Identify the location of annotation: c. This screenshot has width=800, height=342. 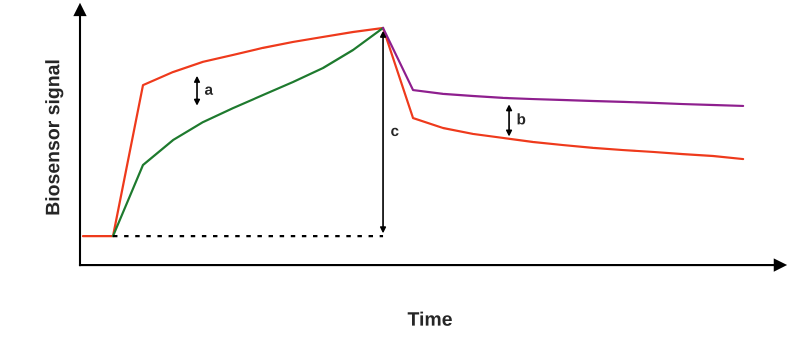
(395, 132).